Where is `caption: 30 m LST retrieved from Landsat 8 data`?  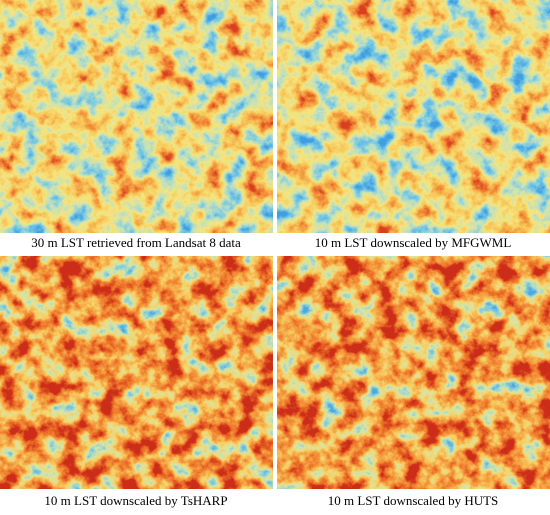
caption: 30 m LST retrieved from Landsat 8 data is located at coordinates (136, 242).